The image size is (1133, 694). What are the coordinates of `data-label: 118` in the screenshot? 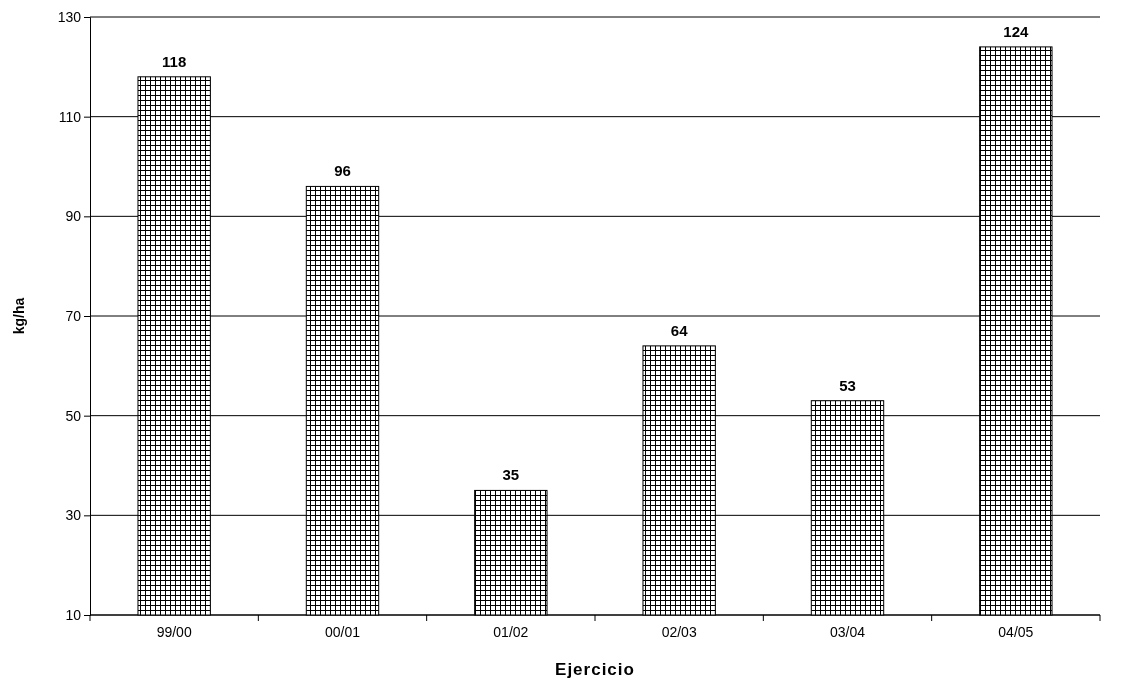 It's located at (174, 61).